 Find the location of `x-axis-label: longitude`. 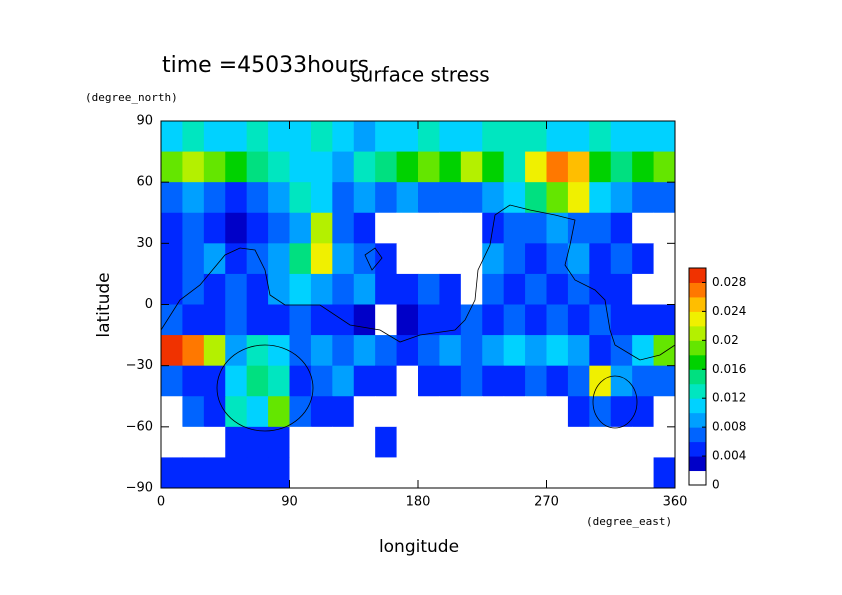

x-axis-label: longitude is located at coordinates (419, 547).